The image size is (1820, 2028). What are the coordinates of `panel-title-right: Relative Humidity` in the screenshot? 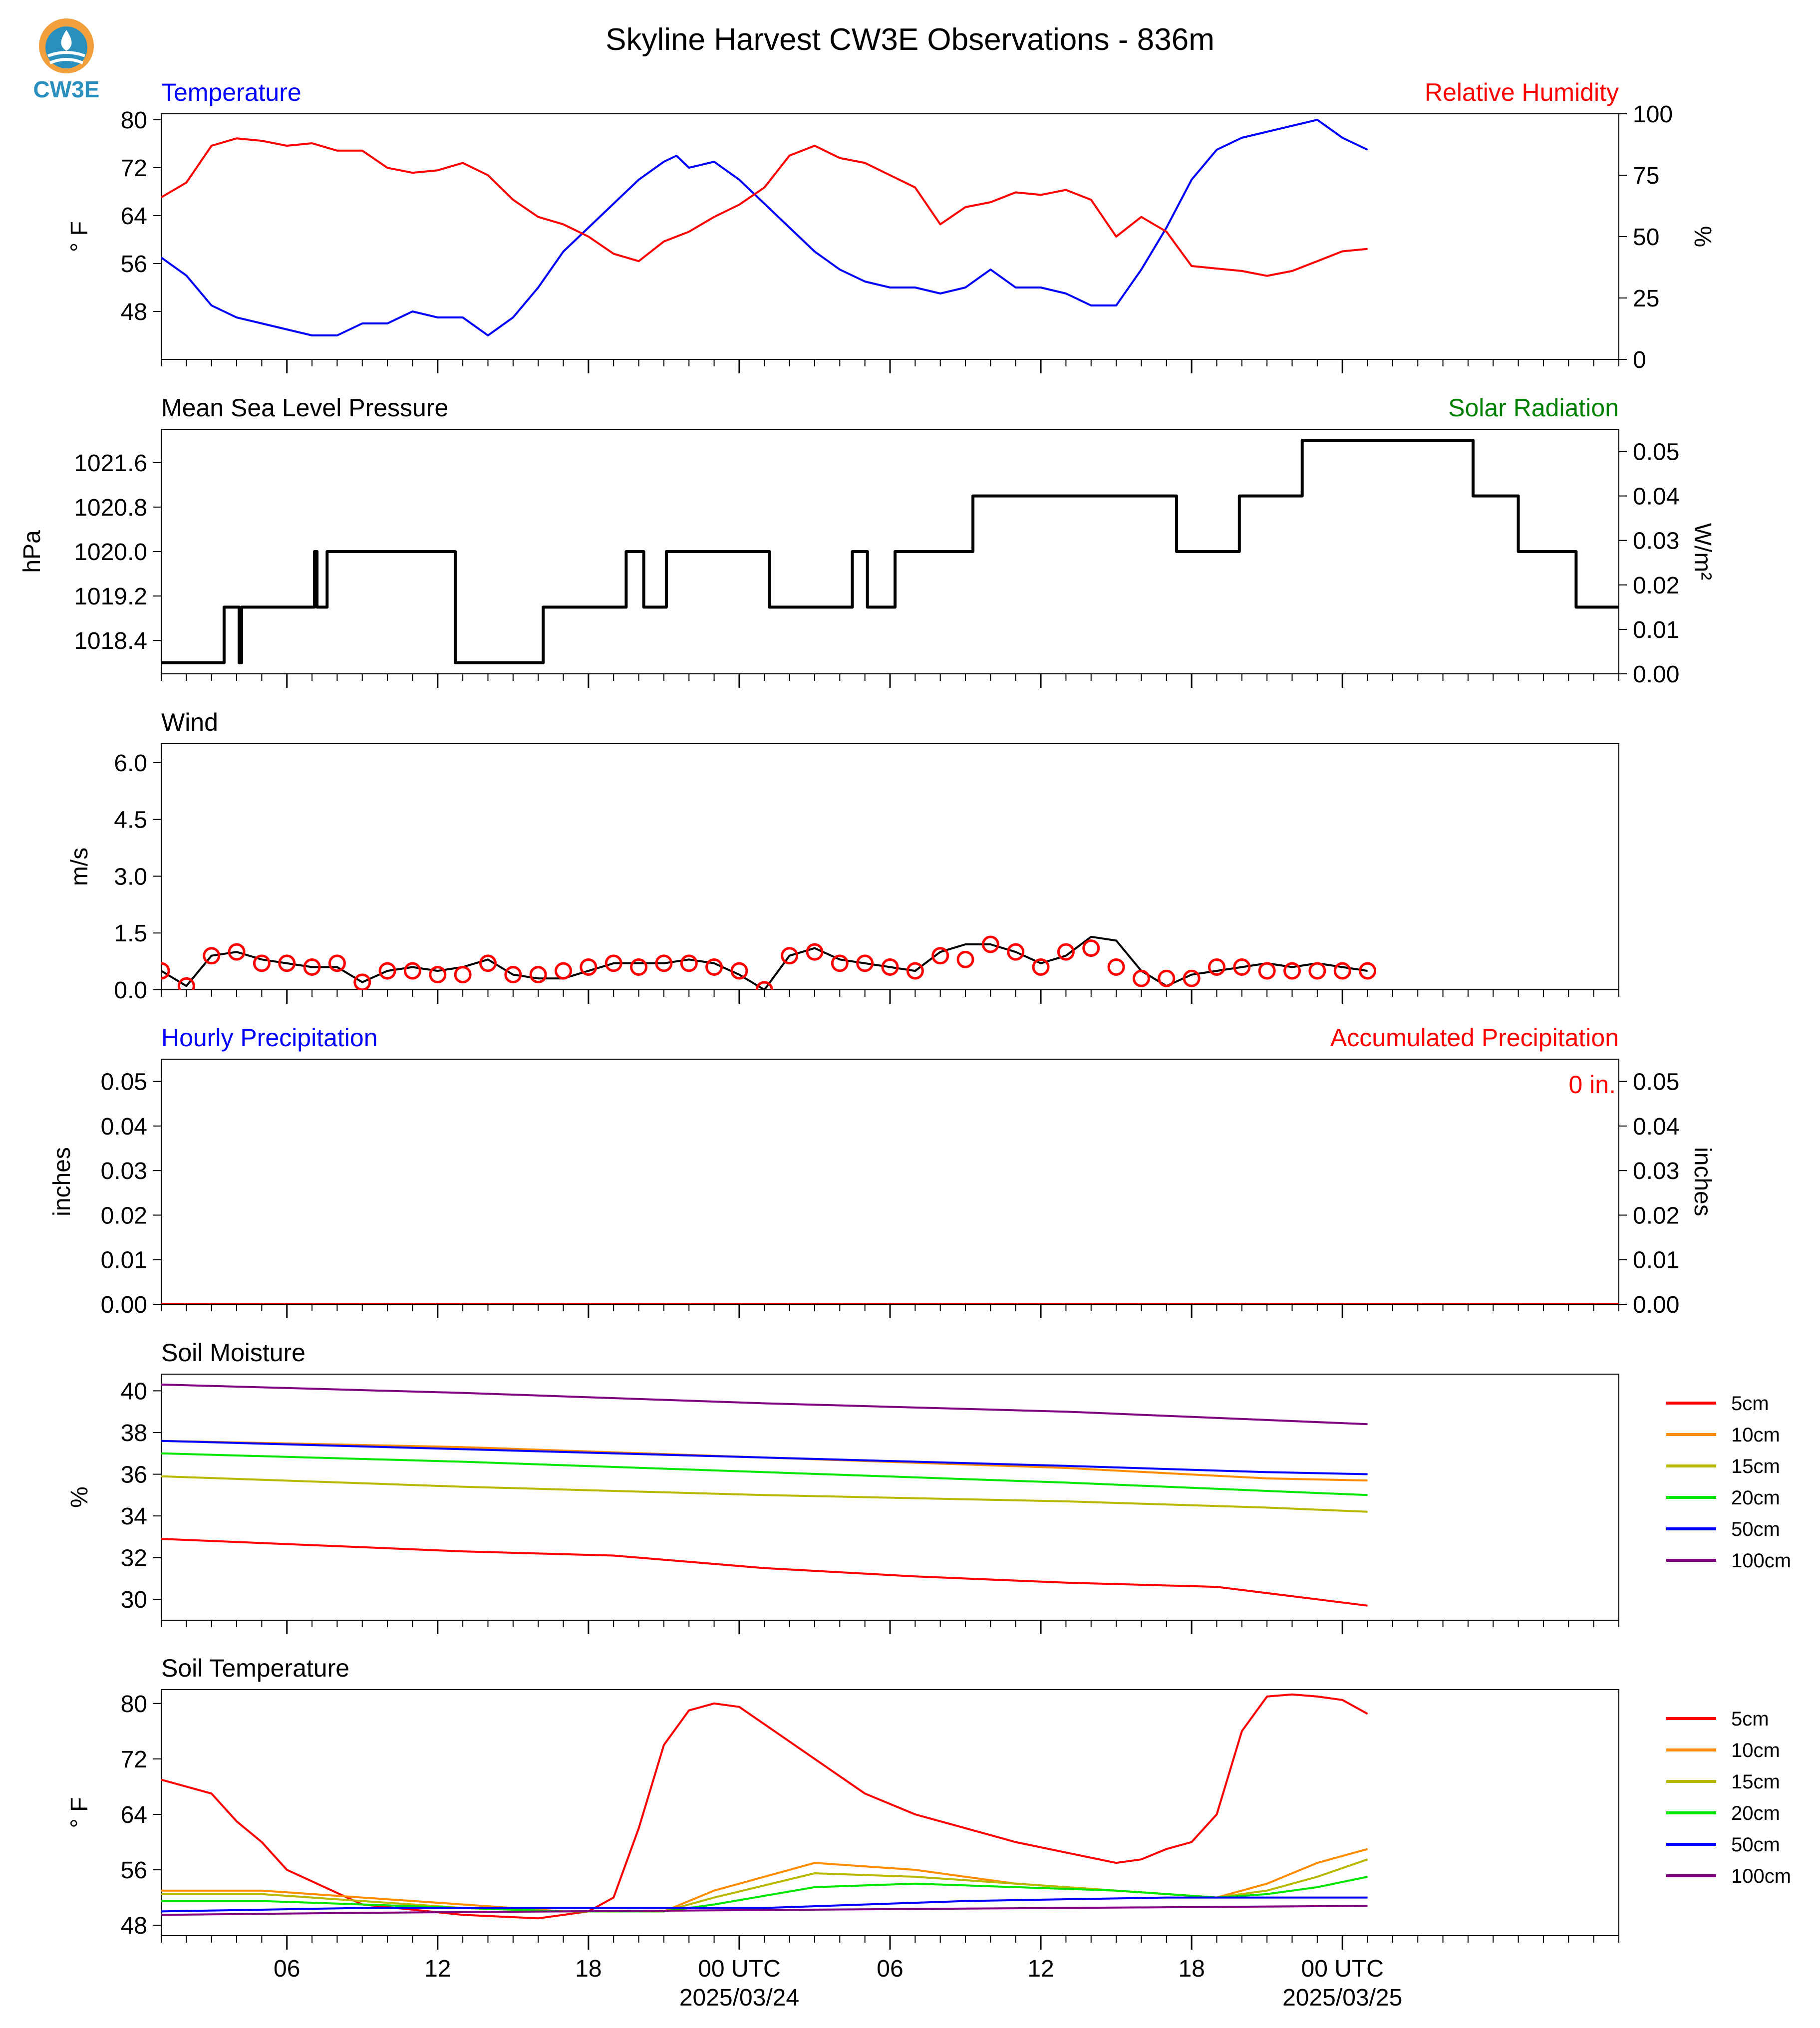 It's located at (1522, 92).